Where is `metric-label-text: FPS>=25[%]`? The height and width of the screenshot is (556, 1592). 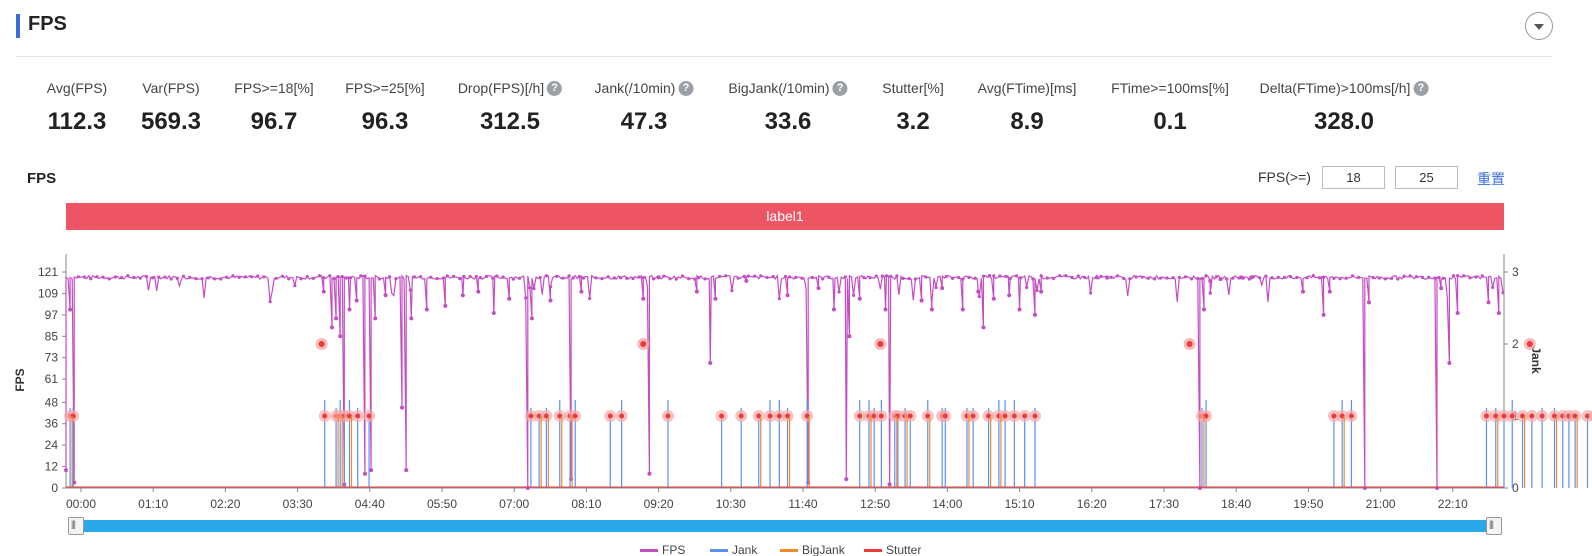
metric-label-text: FPS>=25[%] is located at coordinates (385, 88).